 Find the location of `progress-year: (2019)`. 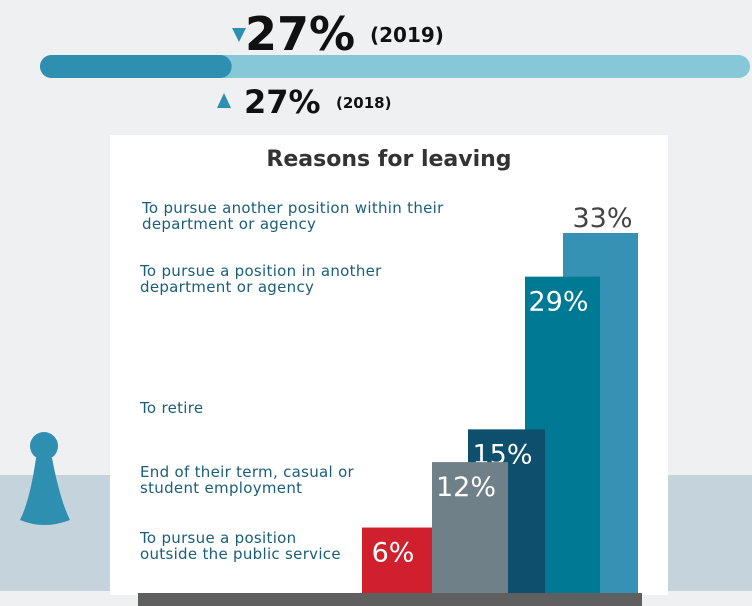

progress-year: (2019) is located at coordinates (407, 35).